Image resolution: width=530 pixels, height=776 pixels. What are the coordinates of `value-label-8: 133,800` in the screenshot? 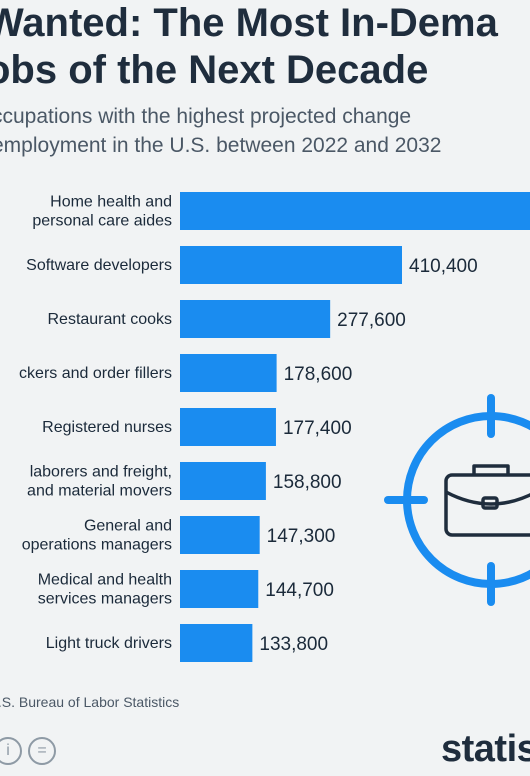 It's located at (293, 644).